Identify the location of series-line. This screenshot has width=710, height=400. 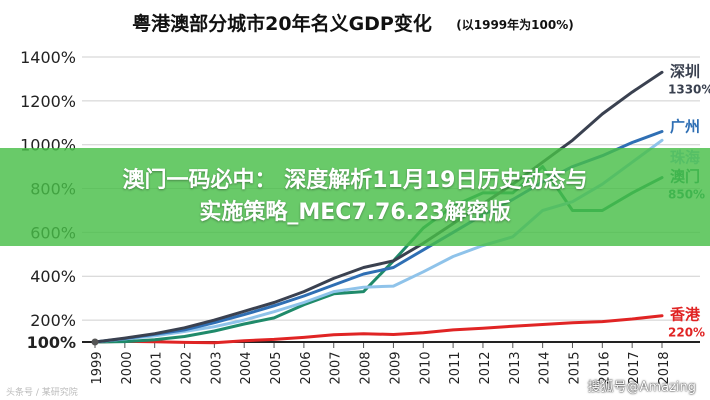
(378, 329).